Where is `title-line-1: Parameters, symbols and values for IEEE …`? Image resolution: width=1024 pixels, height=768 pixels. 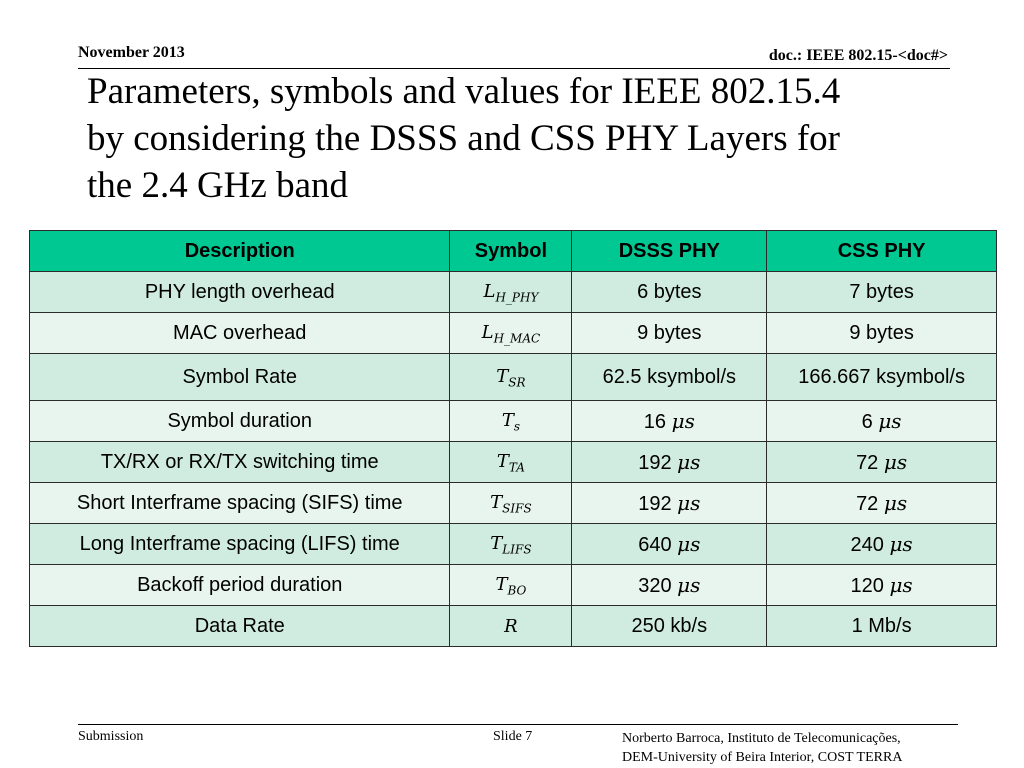
title-line-1: Parameters, symbols and values for IEEE … is located at coordinates (464, 91).